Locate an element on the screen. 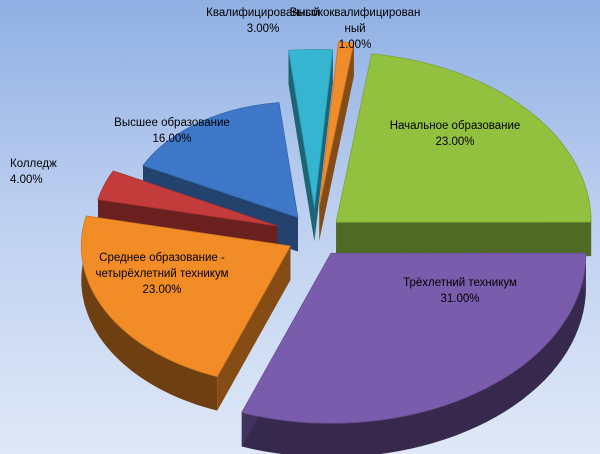  slice-label-6: Высококвалифицирован ный 1.00% is located at coordinates (355, 29).